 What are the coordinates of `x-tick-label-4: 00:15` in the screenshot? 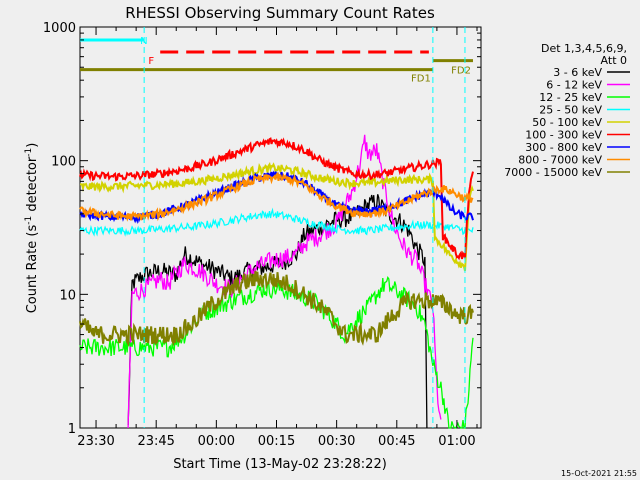 It's located at (276, 441).